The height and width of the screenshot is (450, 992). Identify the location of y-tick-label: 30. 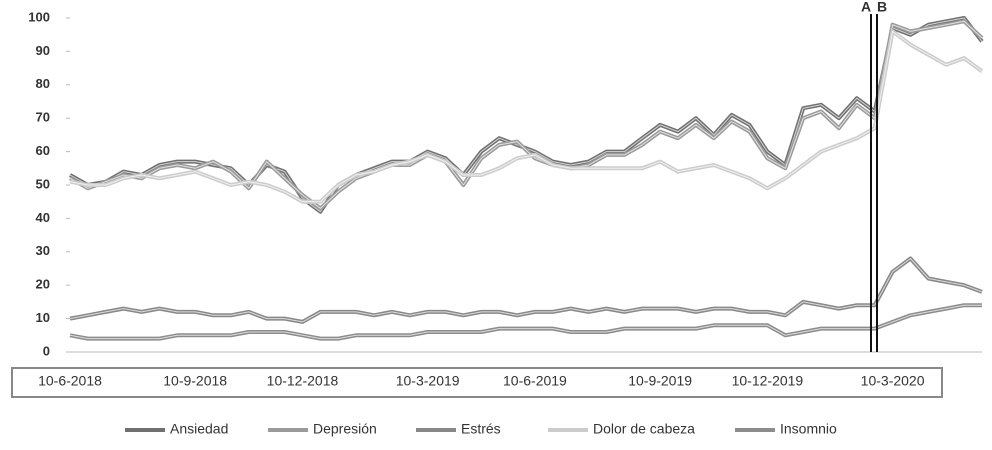
(43, 250).